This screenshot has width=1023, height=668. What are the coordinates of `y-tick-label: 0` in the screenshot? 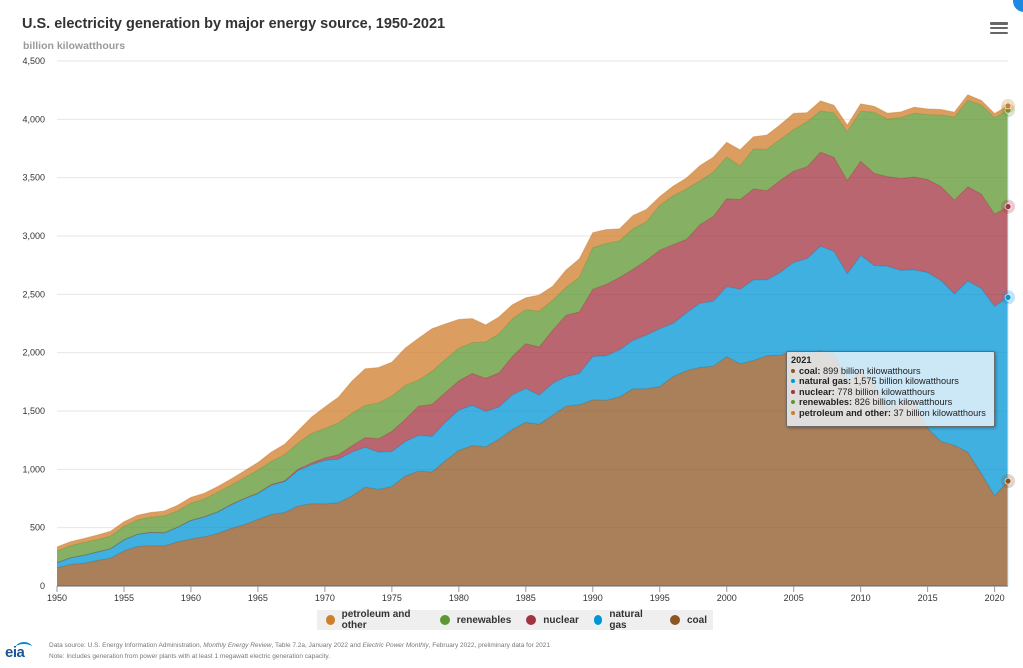 It's located at (42, 586).